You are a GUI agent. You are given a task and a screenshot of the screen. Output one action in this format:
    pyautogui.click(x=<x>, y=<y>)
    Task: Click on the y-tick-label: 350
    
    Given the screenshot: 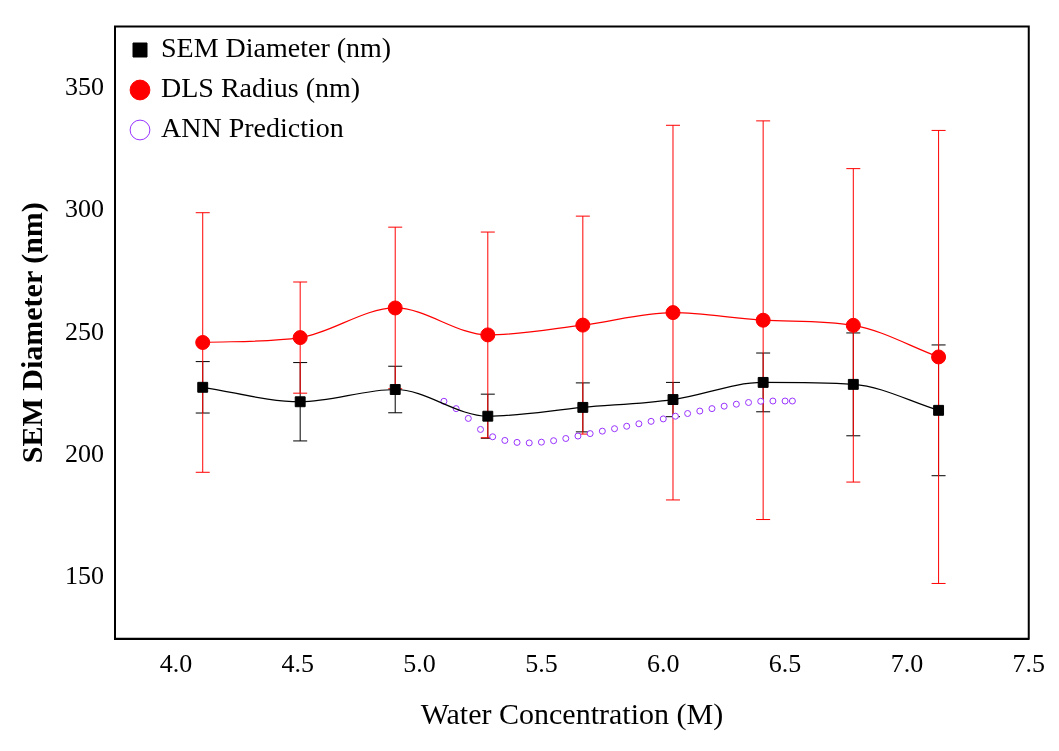 What is the action you would take?
    pyautogui.click(x=84, y=86)
    